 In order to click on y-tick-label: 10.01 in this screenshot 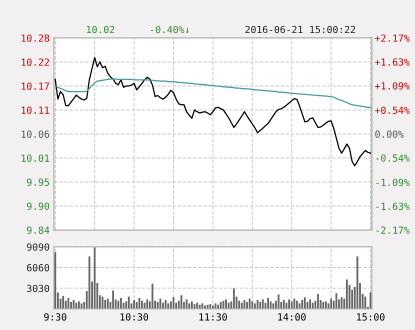, I will do `click(36, 158)`.